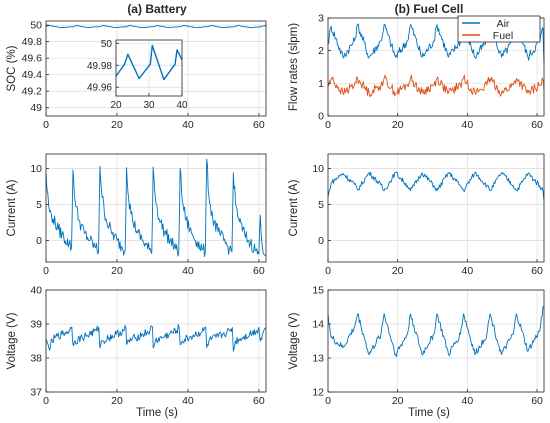 The image size is (550, 423). Describe the element at coordinates (39, 241) in the screenshot. I see `battery-current-y-tick-label: 0` at that location.